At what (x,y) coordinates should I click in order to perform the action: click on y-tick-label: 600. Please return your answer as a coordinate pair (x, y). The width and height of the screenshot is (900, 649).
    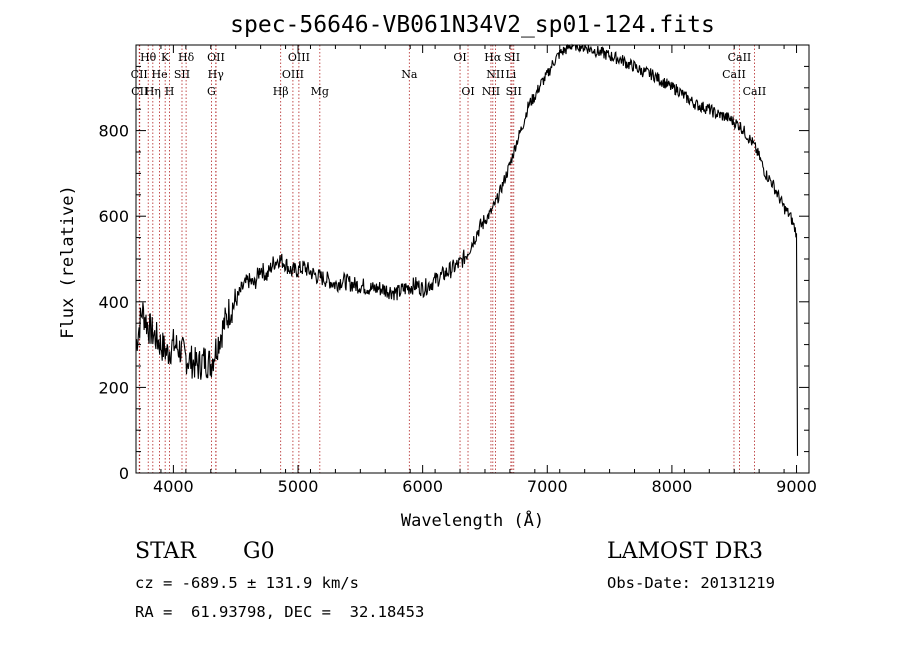
    Looking at the image, I should click on (113, 216).